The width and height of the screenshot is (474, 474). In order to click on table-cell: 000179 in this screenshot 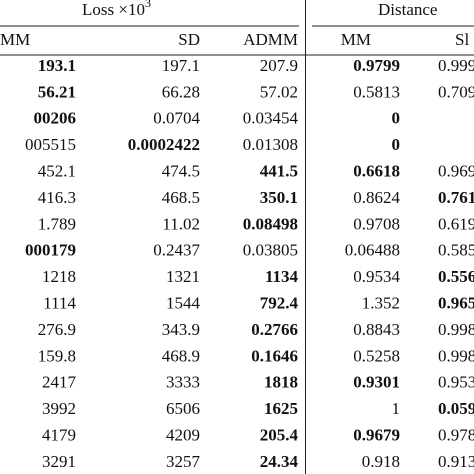, I will do `click(50, 250)`.